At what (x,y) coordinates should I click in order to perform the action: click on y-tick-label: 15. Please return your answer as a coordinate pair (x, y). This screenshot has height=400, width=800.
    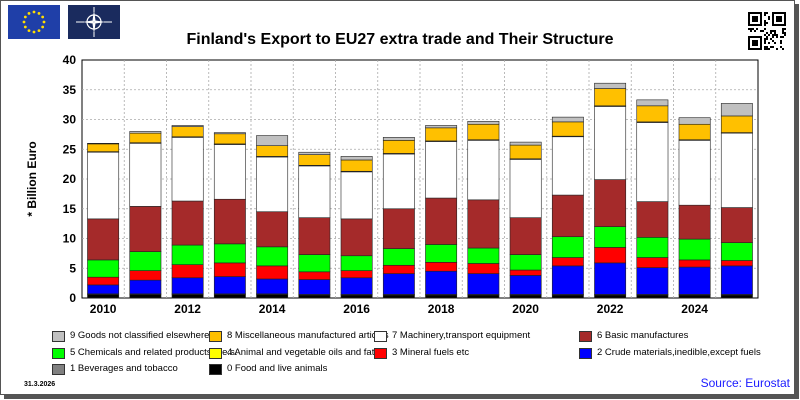
    Looking at the image, I should click on (70, 209).